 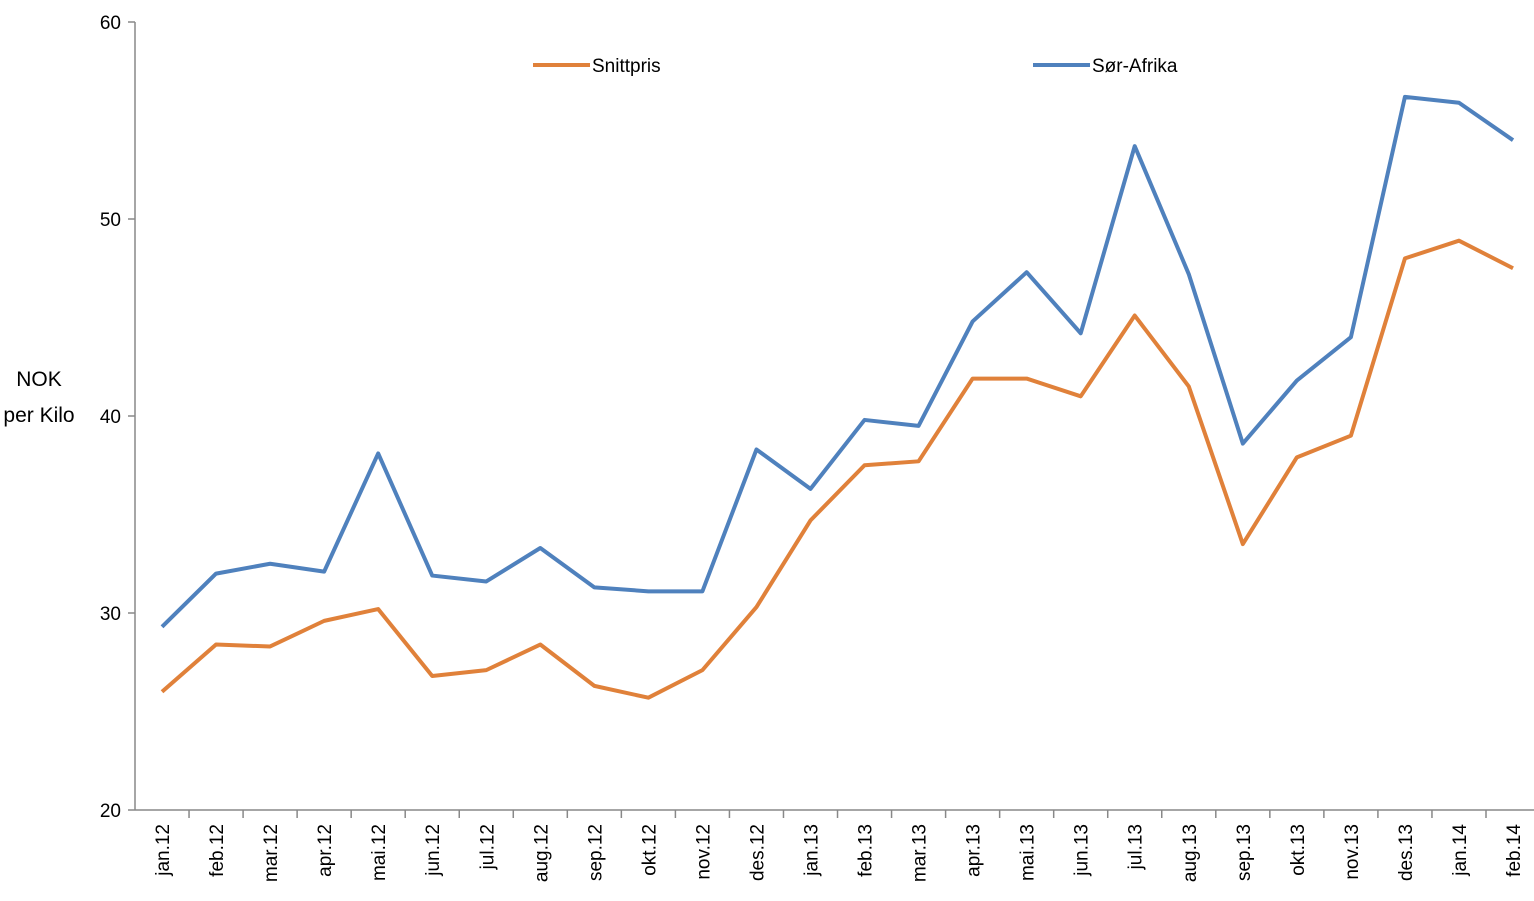 What do you see at coordinates (110, 811) in the screenshot?
I see `y-tick-label: 20` at bounding box center [110, 811].